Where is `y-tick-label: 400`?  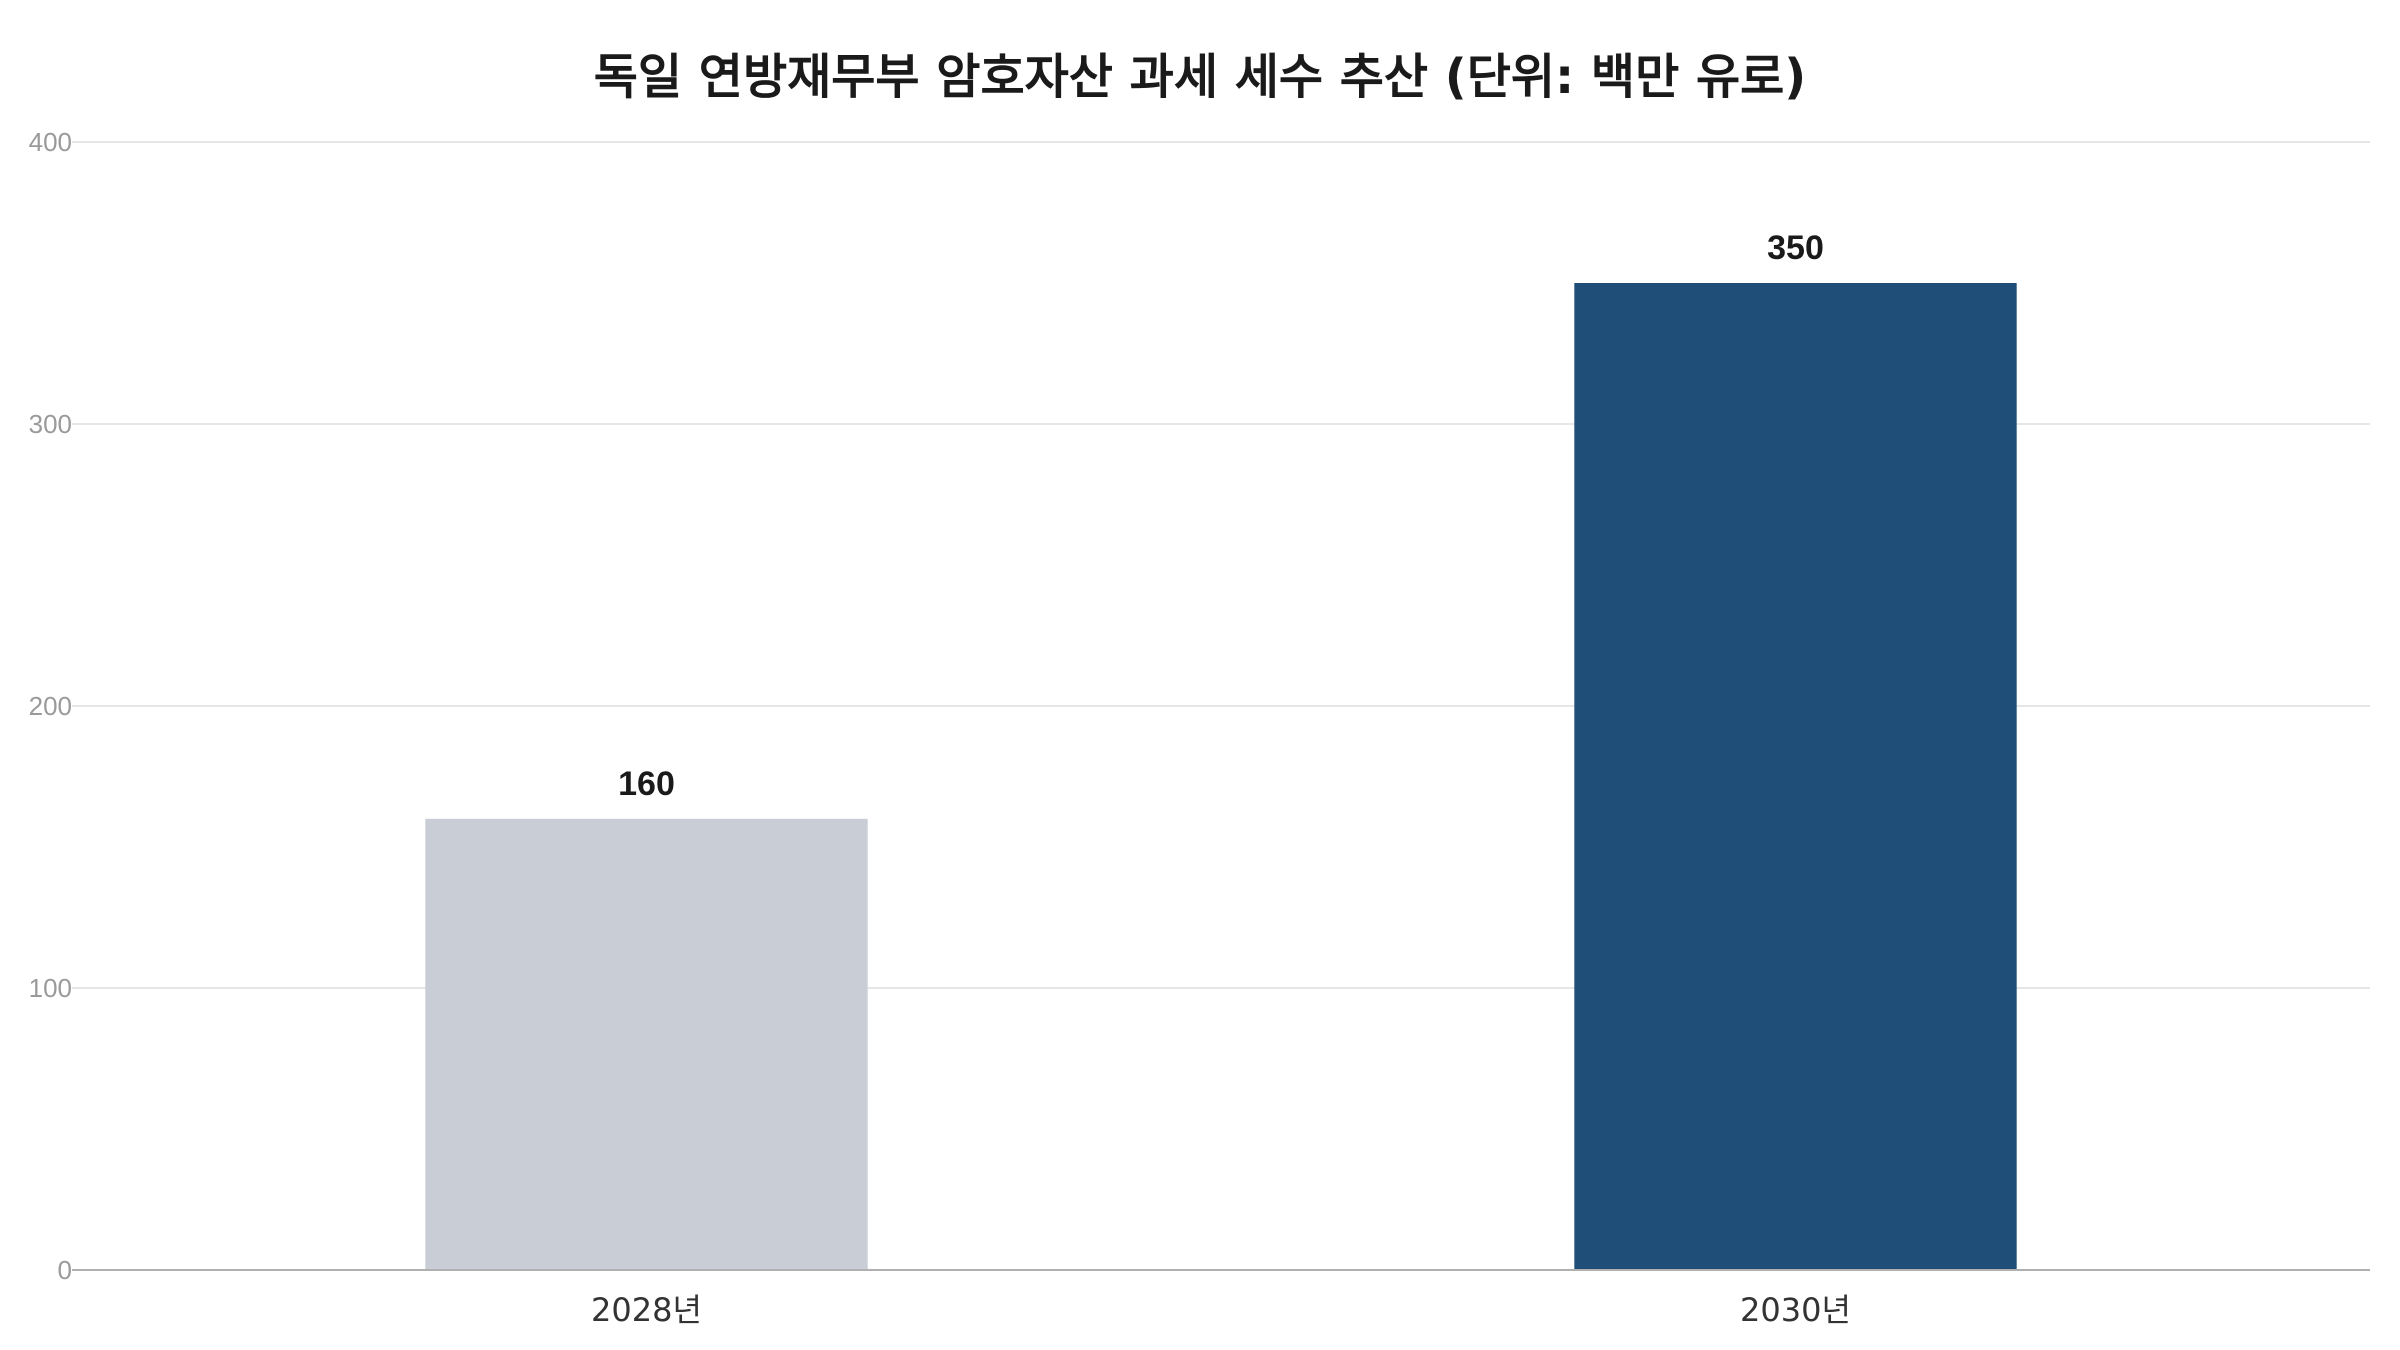 y-tick-label: 400 is located at coordinates (50, 142).